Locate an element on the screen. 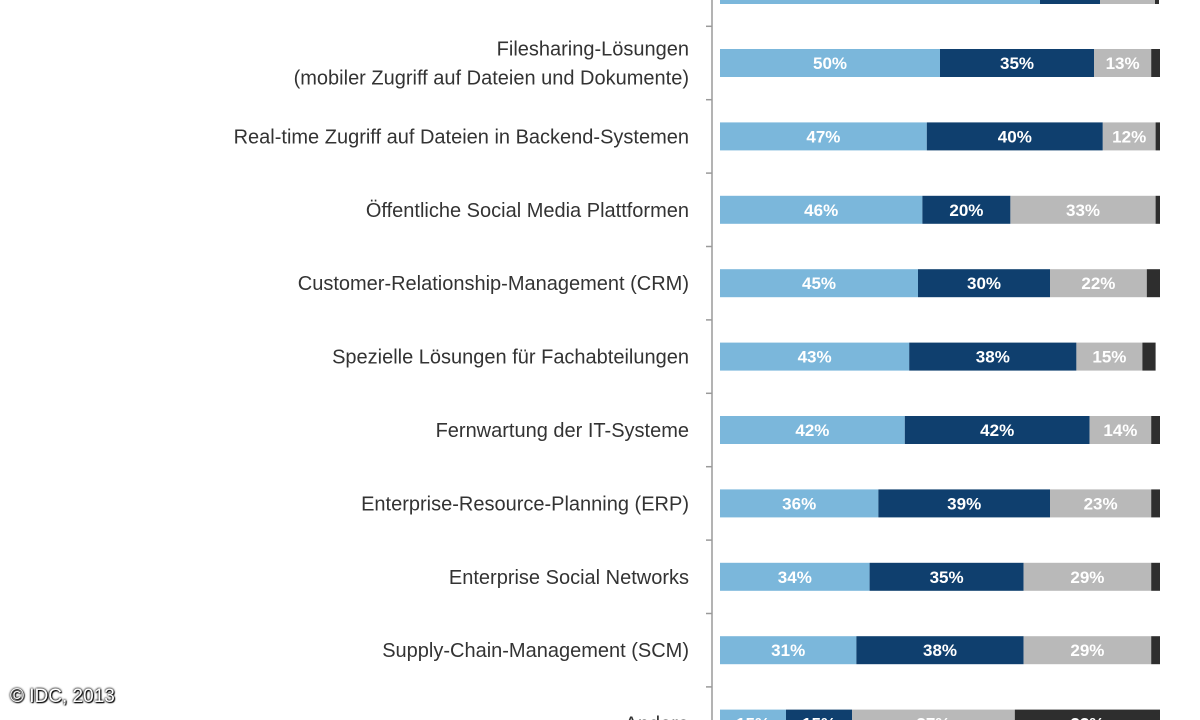 Image resolution: width=1200 pixels, height=720 pixels. value-label-8-2: 35% is located at coordinates (947, 577).